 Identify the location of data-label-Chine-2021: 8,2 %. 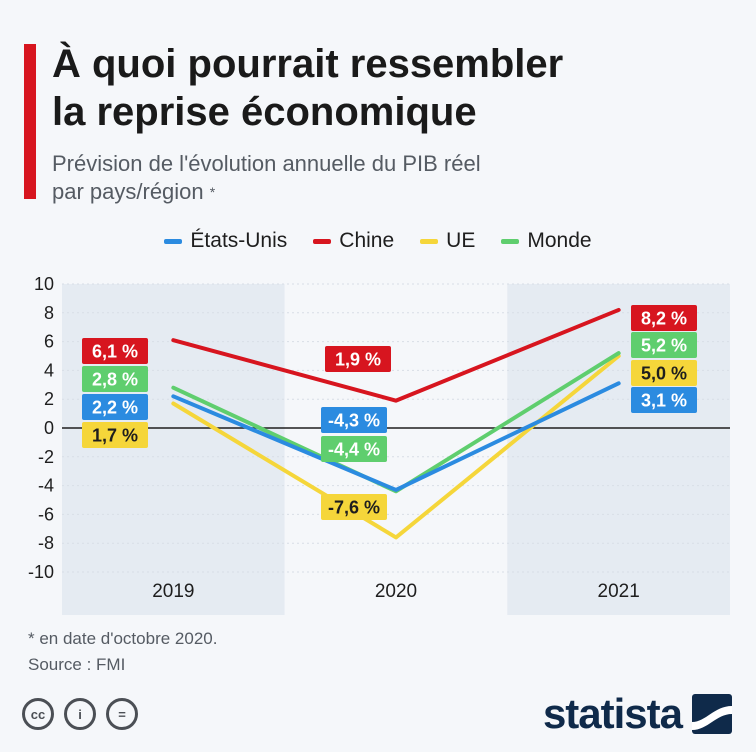
(664, 318).